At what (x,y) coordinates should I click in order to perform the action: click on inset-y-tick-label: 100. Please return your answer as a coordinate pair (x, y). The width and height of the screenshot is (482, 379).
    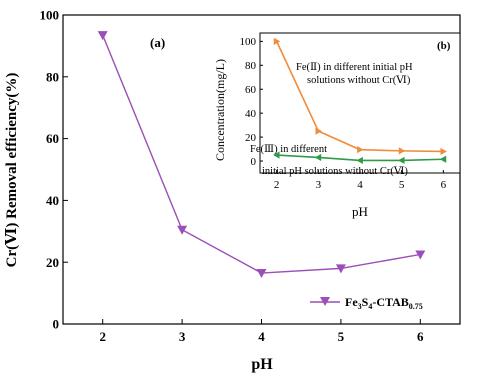
    Looking at the image, I should click on (248, 42).